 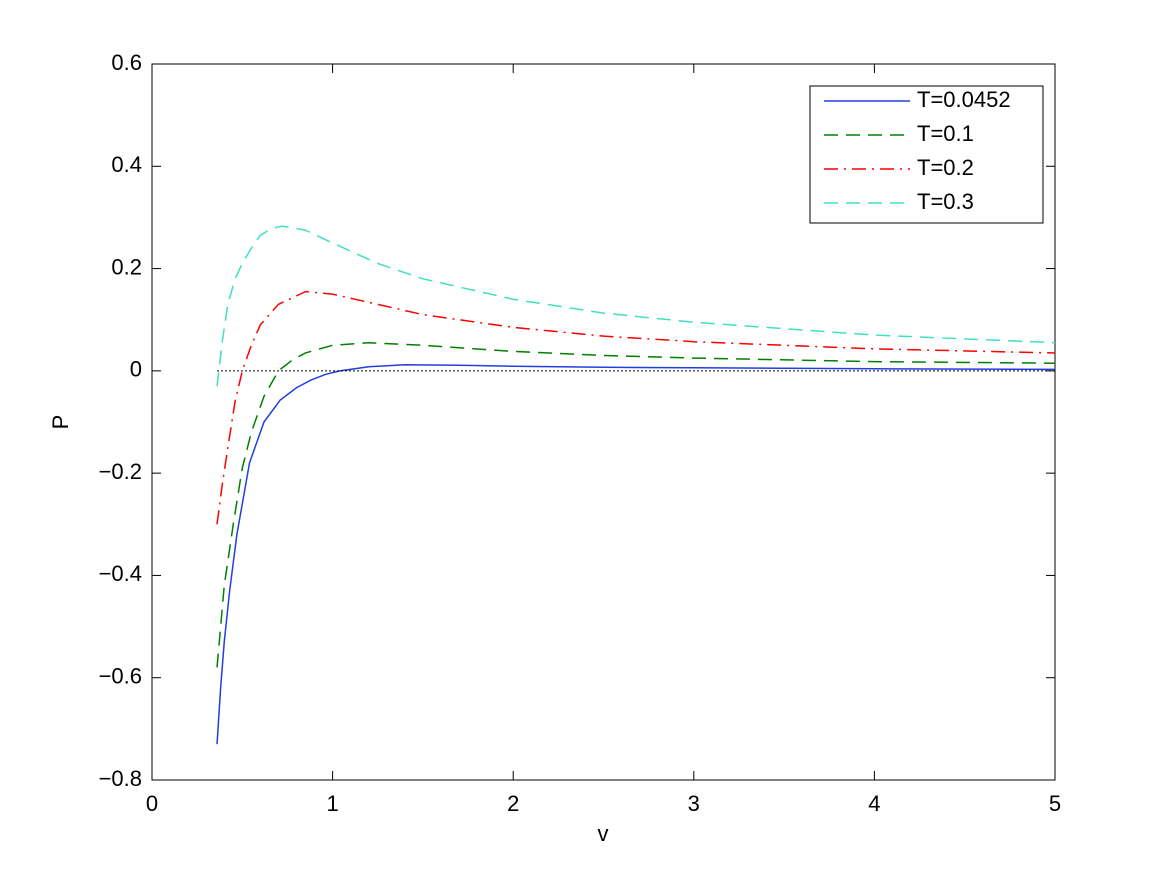 I want to click on x-axis-label: v, so click(x=603, y=833).